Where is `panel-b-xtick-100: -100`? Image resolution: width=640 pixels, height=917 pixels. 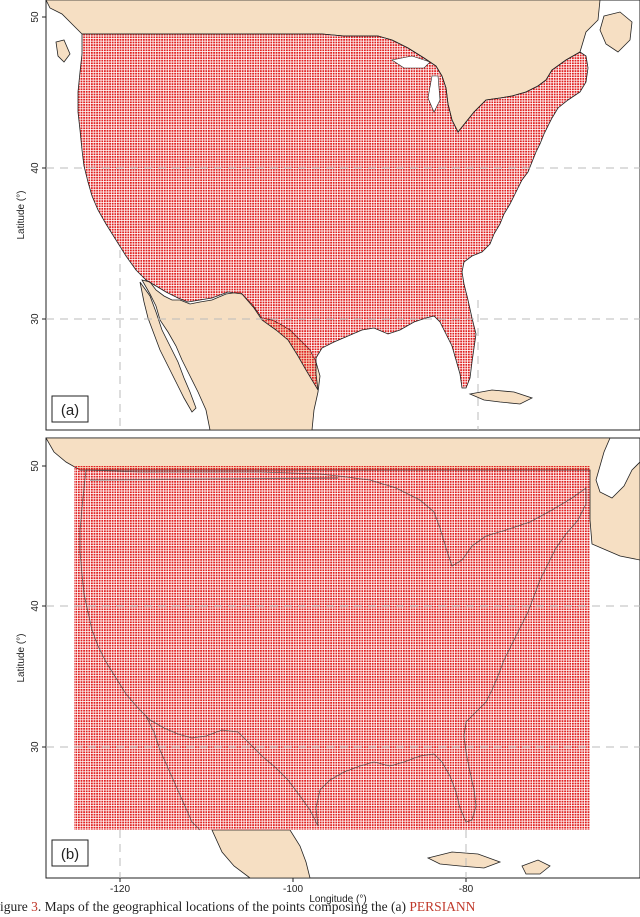
panel-b-xtick-100: -100 is located at coordinates (293, 889).